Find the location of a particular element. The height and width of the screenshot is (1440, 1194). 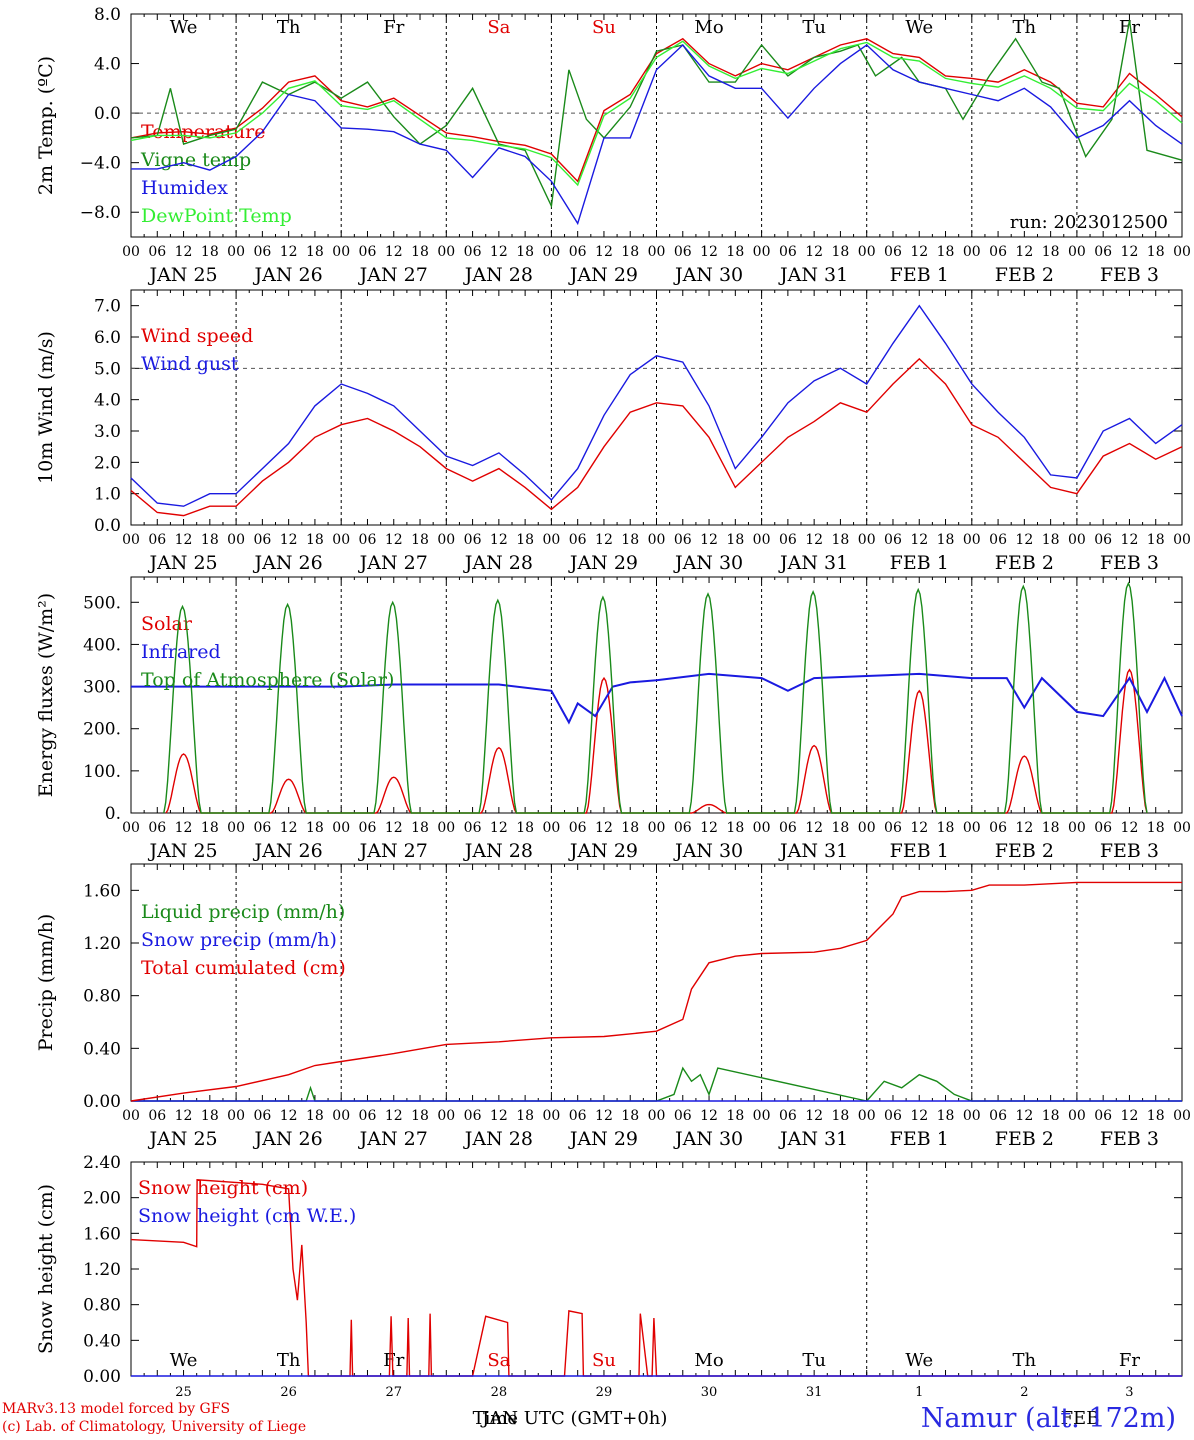

model-line: MARv3.13 model forced by GFS is located at coordinates (116, 1409).